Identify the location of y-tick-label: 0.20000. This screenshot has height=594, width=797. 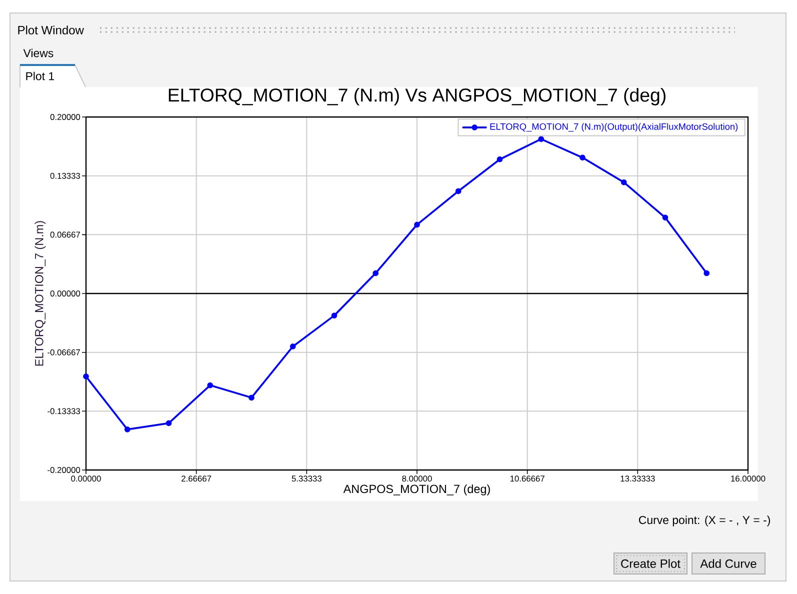
(65, 117).